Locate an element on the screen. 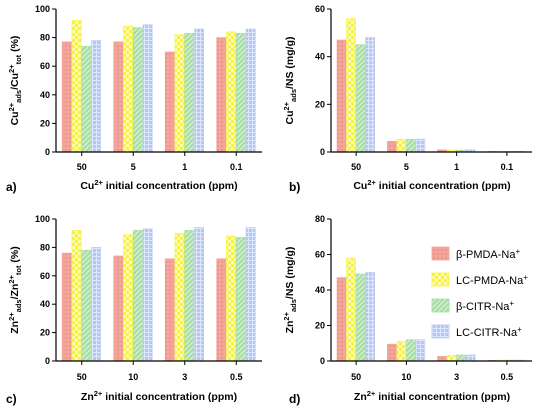 Image resolution: width=550 pixels, height=411 pixels. bar-a-s3-c1 is located at coordinates (147, 88).